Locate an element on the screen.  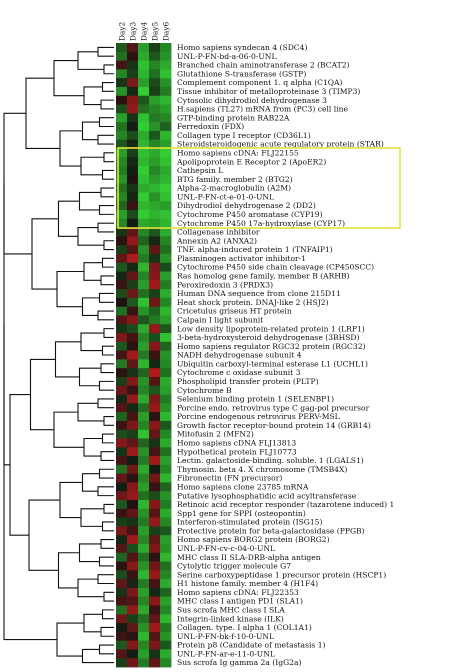
gene-label: Peroxiredoxin 3 (PRDX3) is located at coordinates (225, 284).